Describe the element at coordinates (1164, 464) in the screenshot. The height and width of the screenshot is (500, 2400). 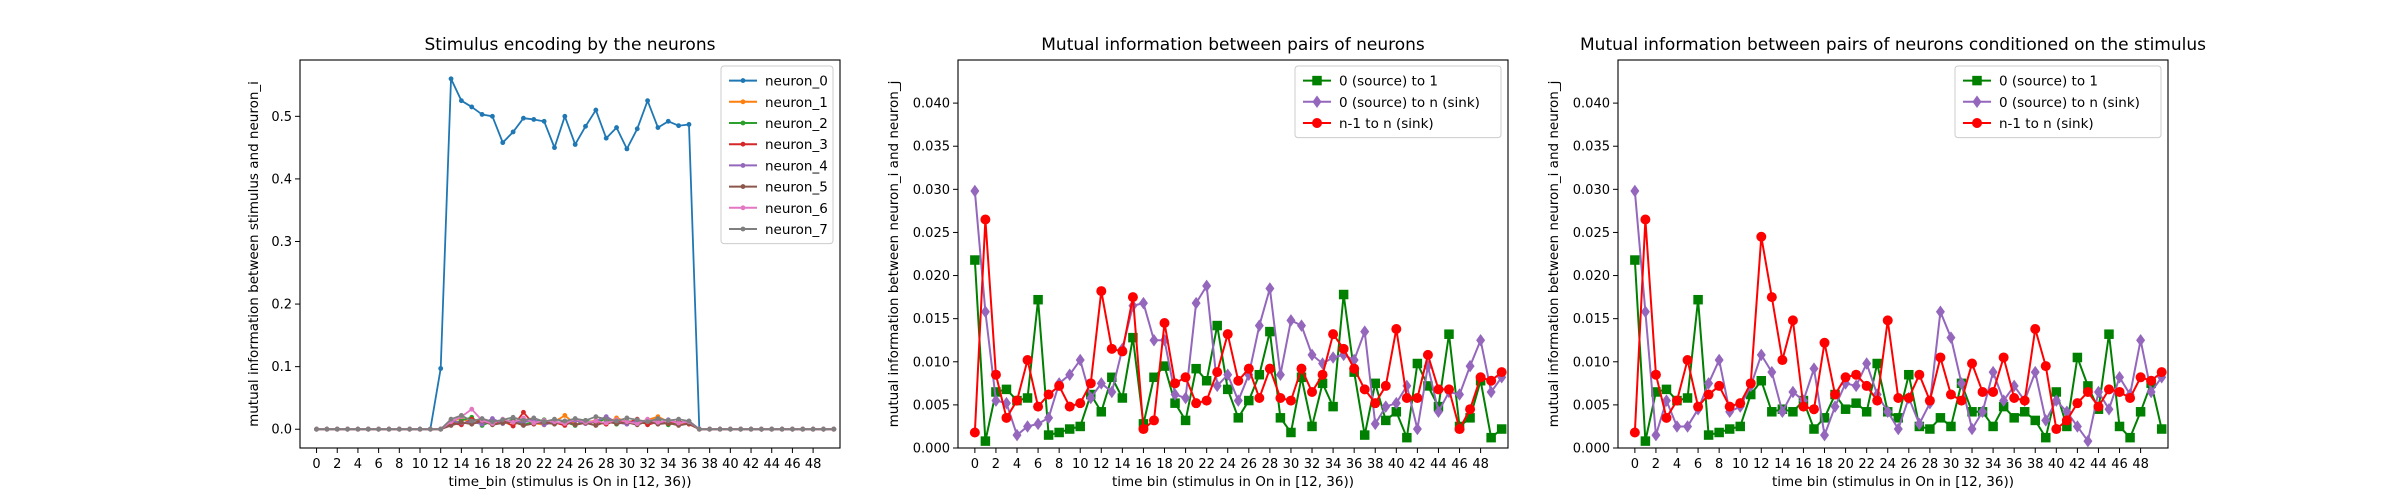
I see `x-tick-label: 18` at that location.